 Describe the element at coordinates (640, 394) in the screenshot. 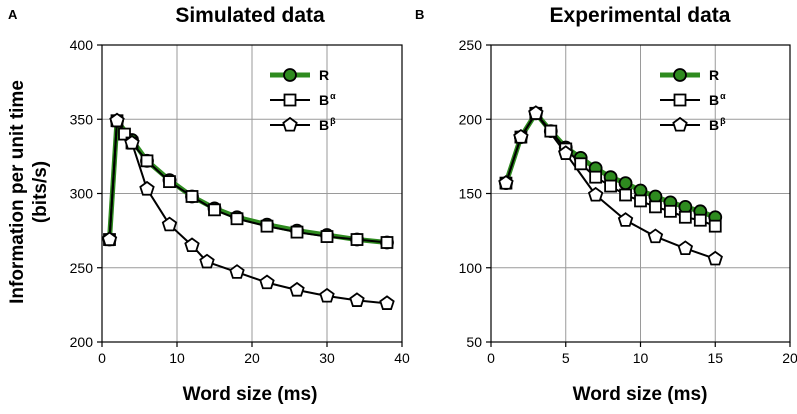

I see `panel-b-x-axis-title: Word size (ms)` at that location.